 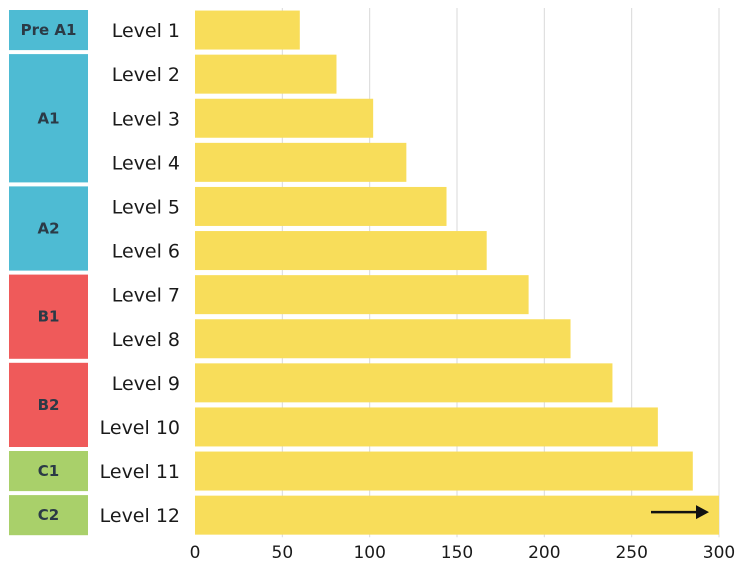 What do you see at coordinates (719, 553) in the screenshot?
I see `x-tick-label: 300` at bounding box center [719, 553].